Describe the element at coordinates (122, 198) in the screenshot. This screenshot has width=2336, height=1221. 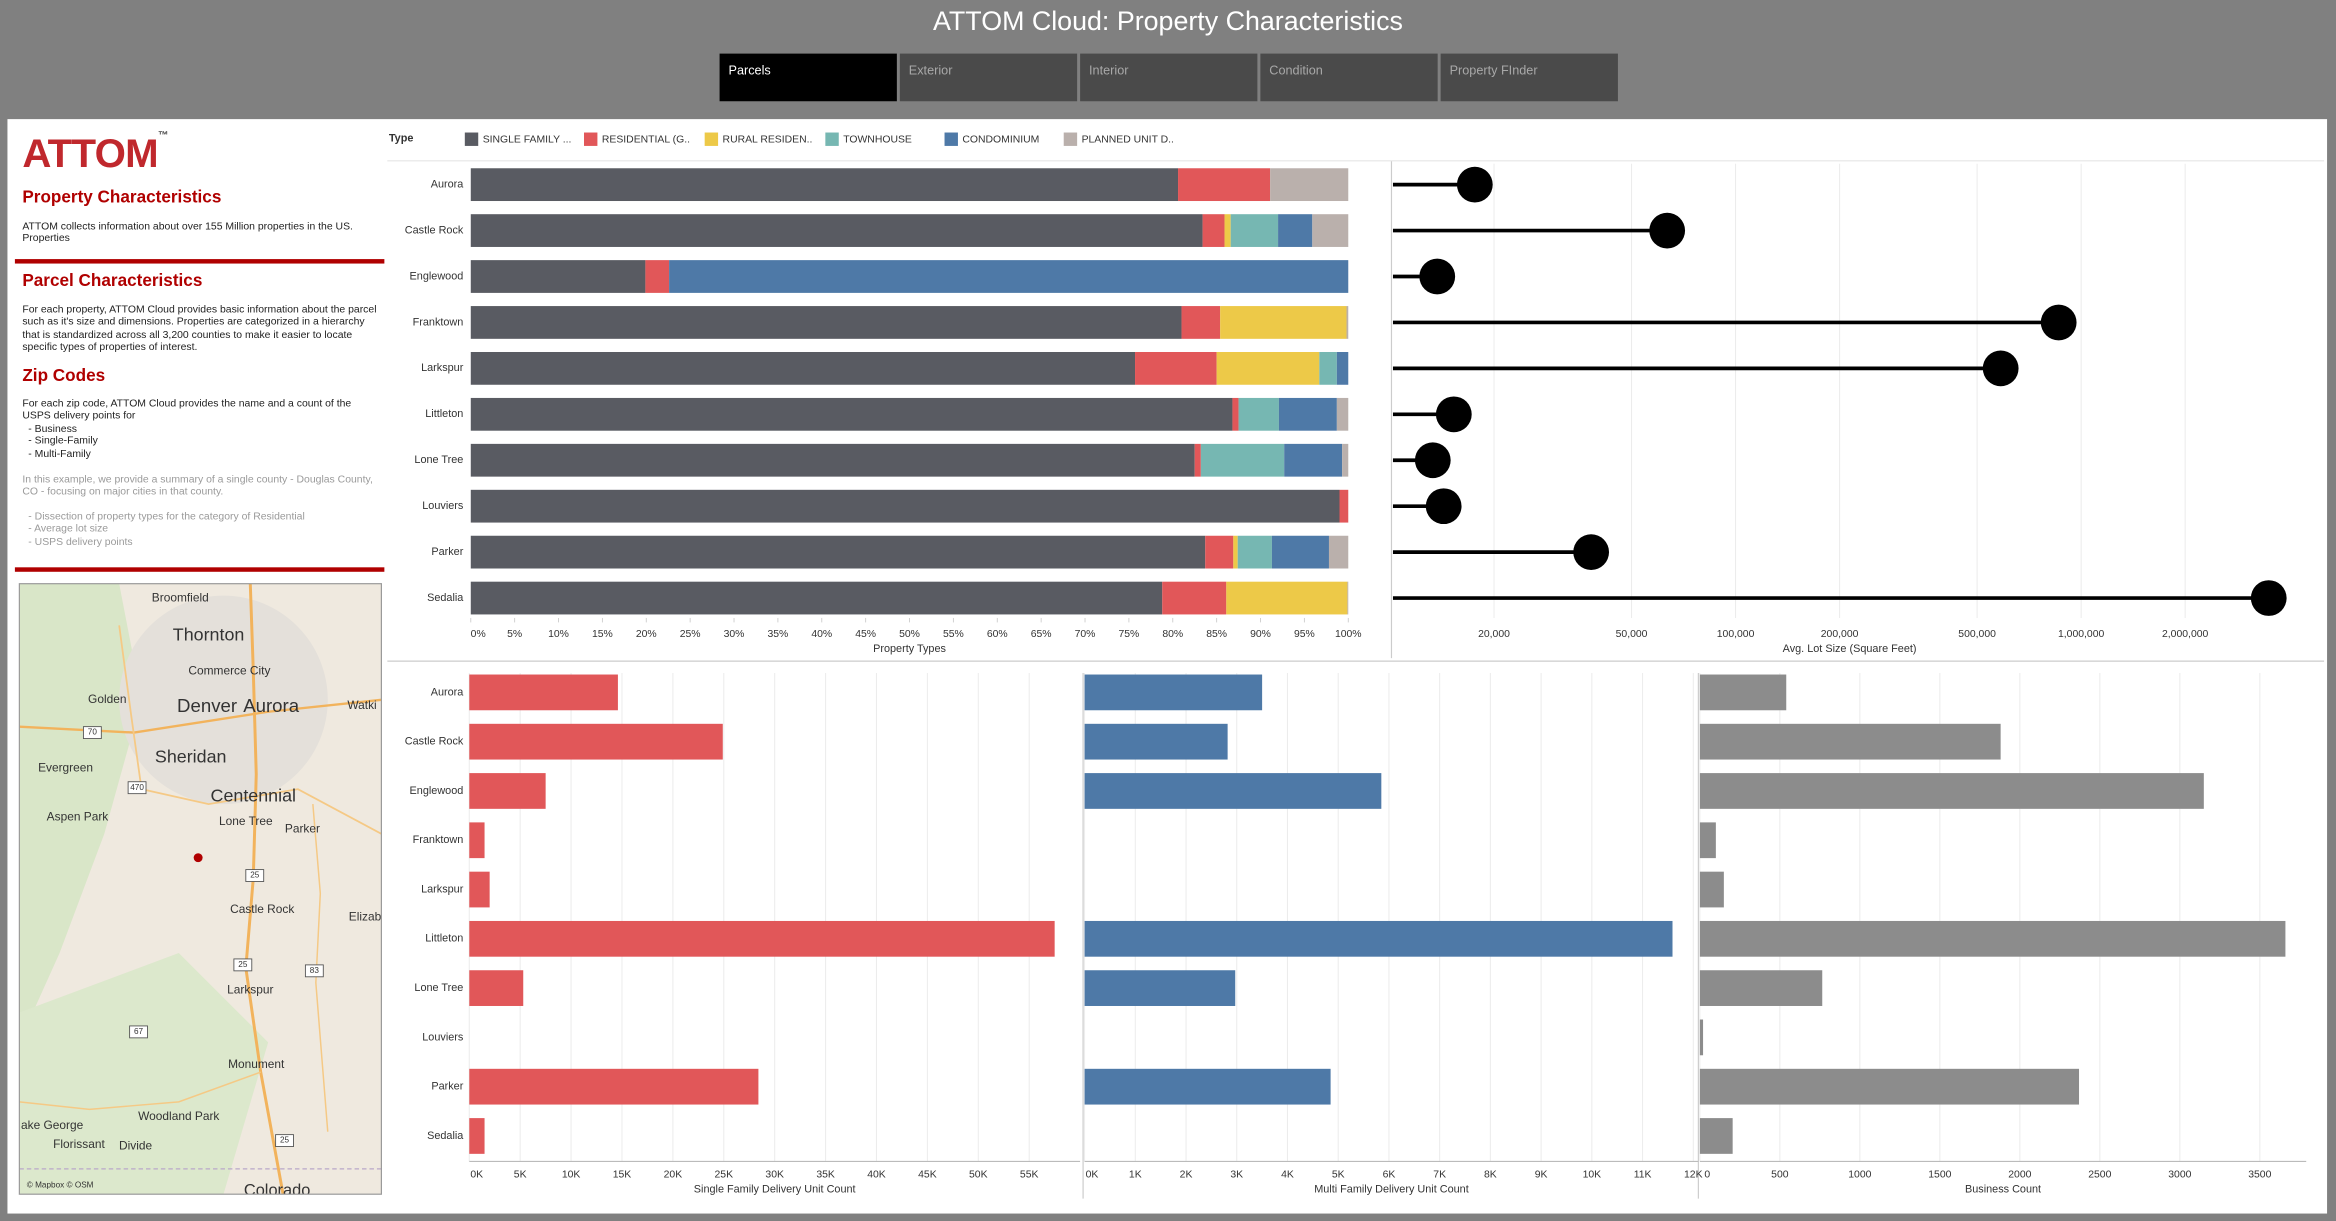
I see `sidebar-heading: Property Characteristics` at that location.